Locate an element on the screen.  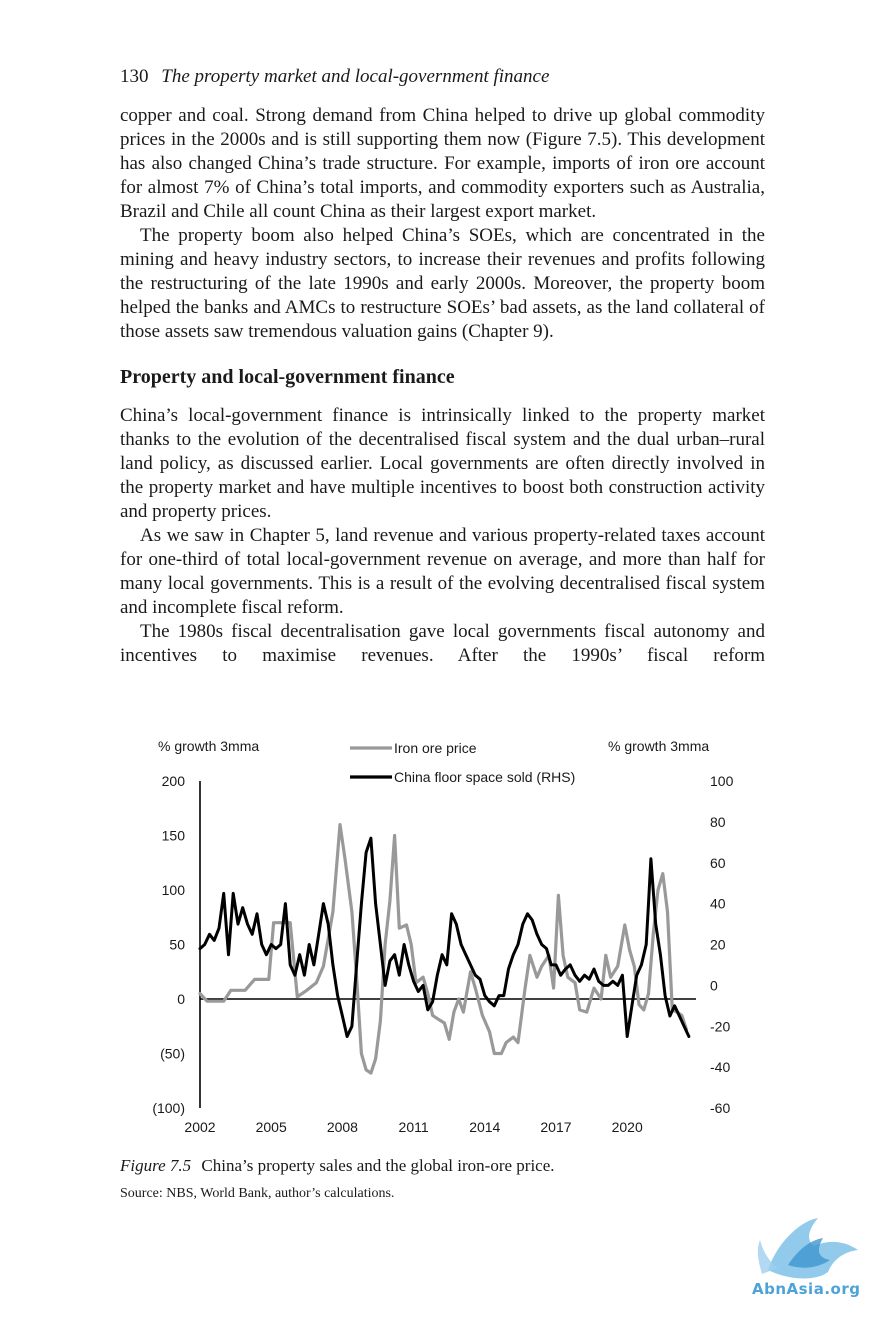
figure-label: Figure 7.5 is located at coordinates (156, 1165).